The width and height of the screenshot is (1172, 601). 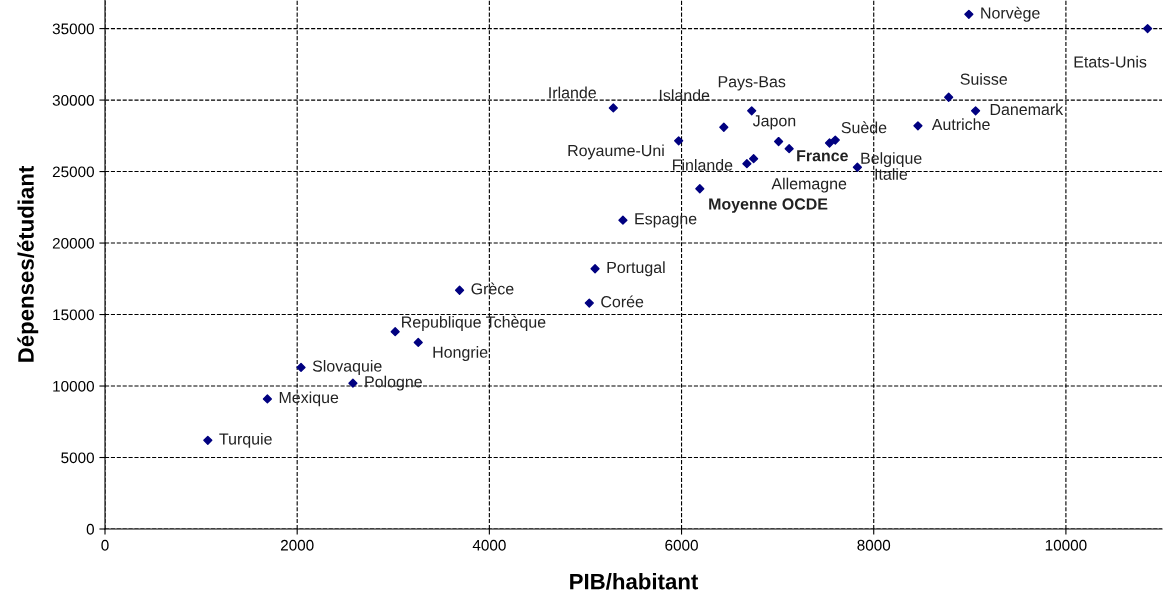 What do you see at coordinates (492, 288) in the screenshot?
I see `annotation: Grèce` at bounding box center [492, 288].